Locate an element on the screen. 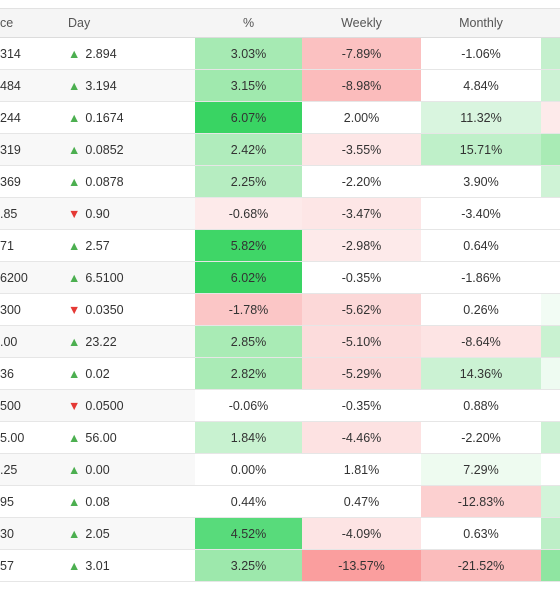 The width and height of the screenshot is (560, 600). weekly-cell: -5.62% is located at coordinates (361, 309).